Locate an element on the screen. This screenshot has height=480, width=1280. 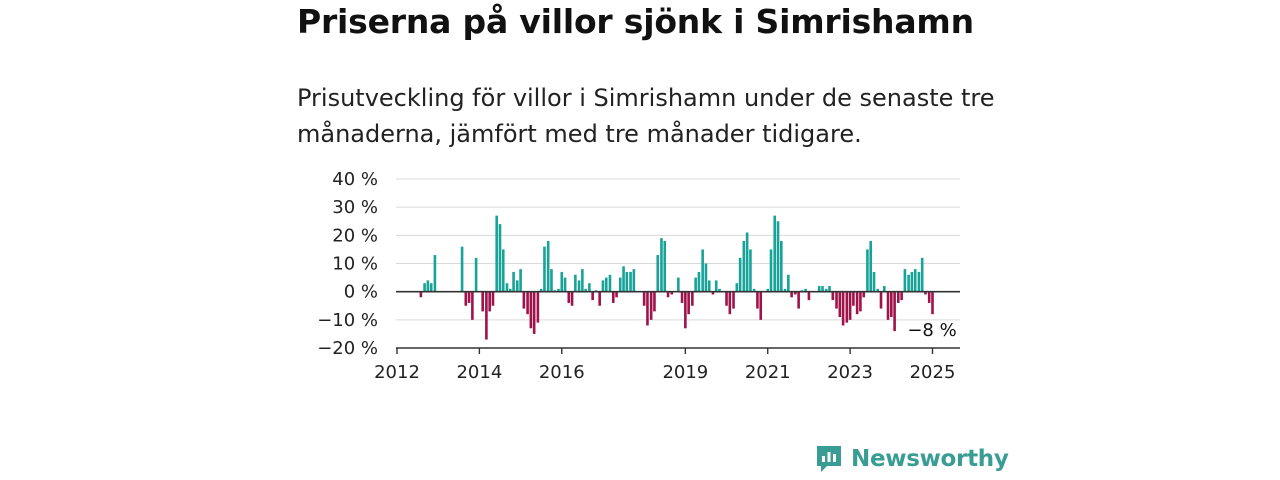
last-value-annotation: −8 % is located at coordinates (931, 330).